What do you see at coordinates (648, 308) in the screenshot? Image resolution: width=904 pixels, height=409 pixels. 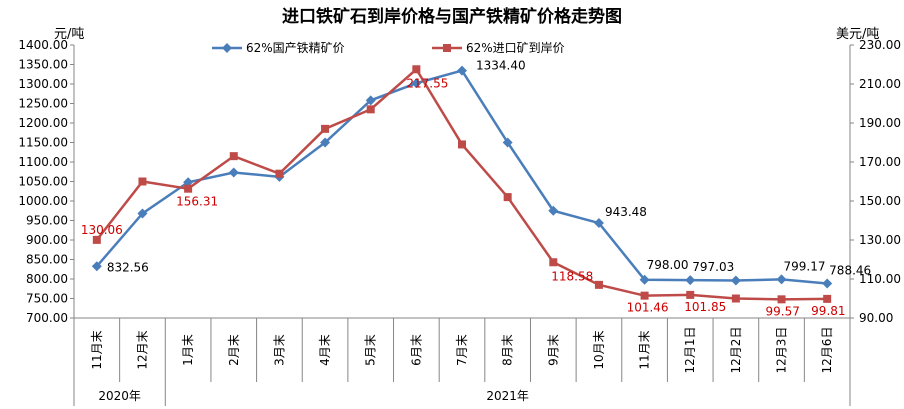 I see `data-label: 101.46` at bounding box center [648, 308].